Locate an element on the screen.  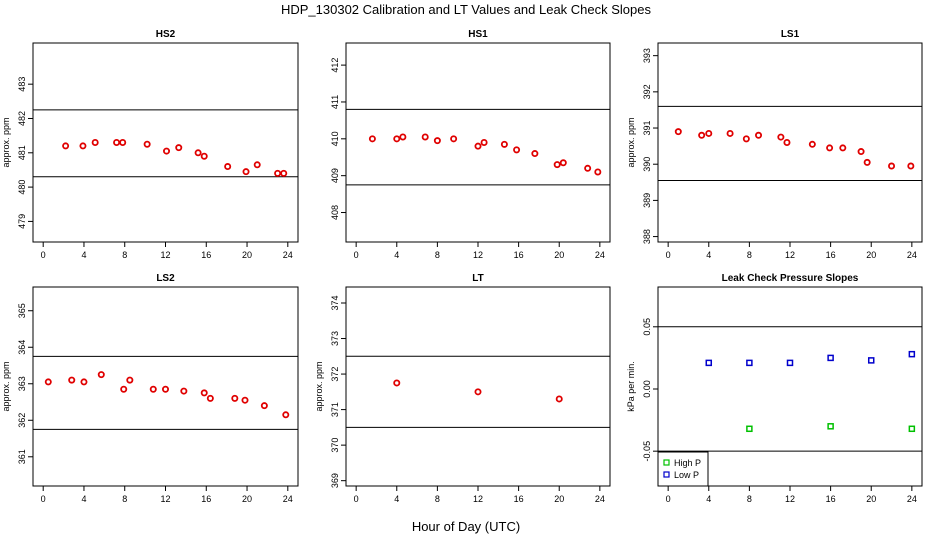
y-tick-label: 0.00 is located at coordinates (647, 389).